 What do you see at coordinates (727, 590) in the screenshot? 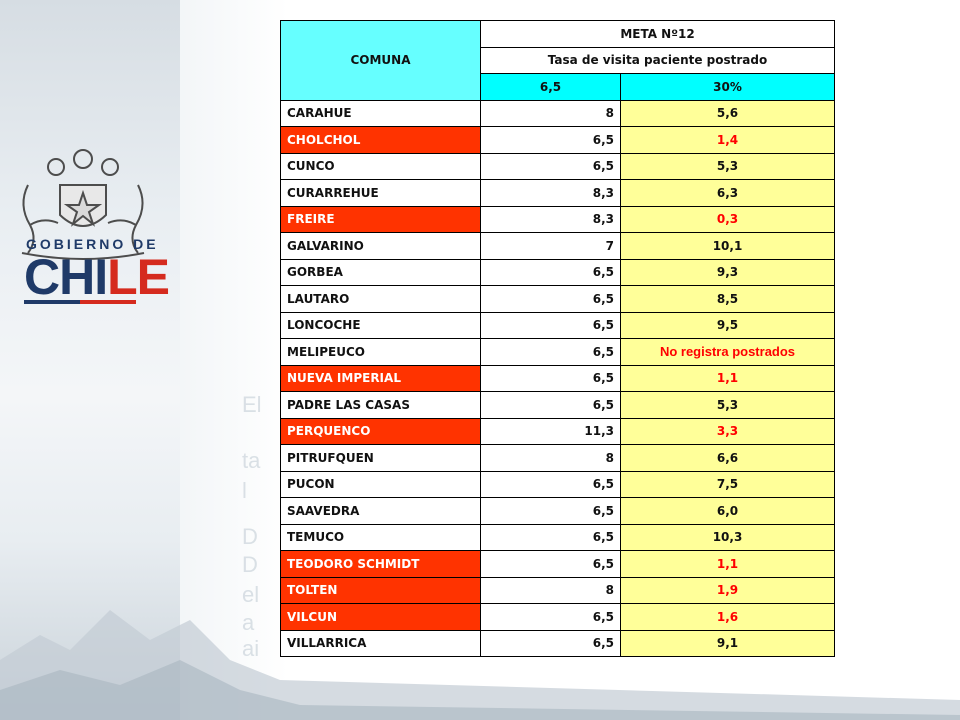
I see `cell-tasa: 1,9` at bounding box center [727, 590].